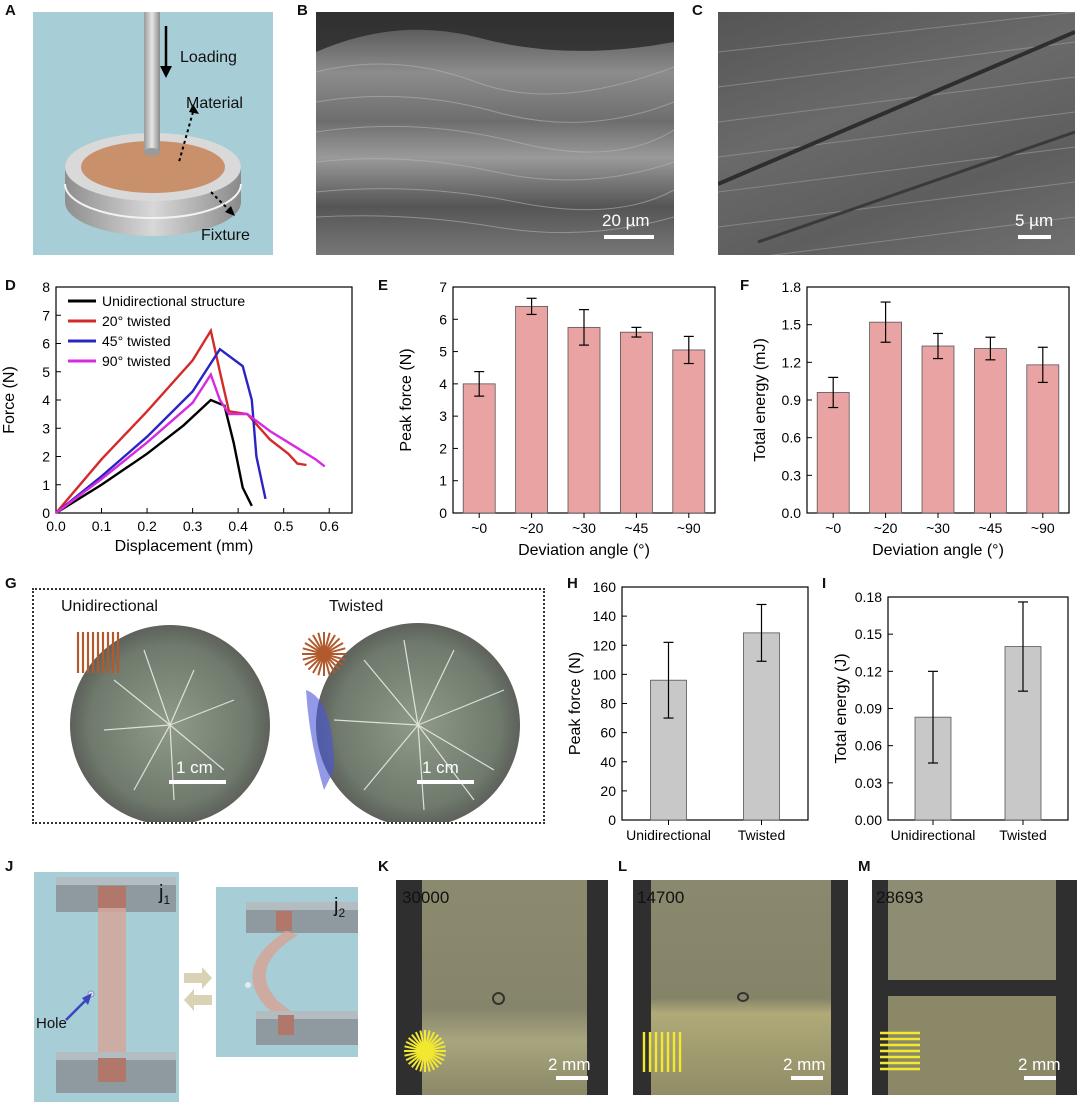  Describe the element at coordinates (356, 606) in the screenshot. I see `twisted-title: Twisted` at that location.